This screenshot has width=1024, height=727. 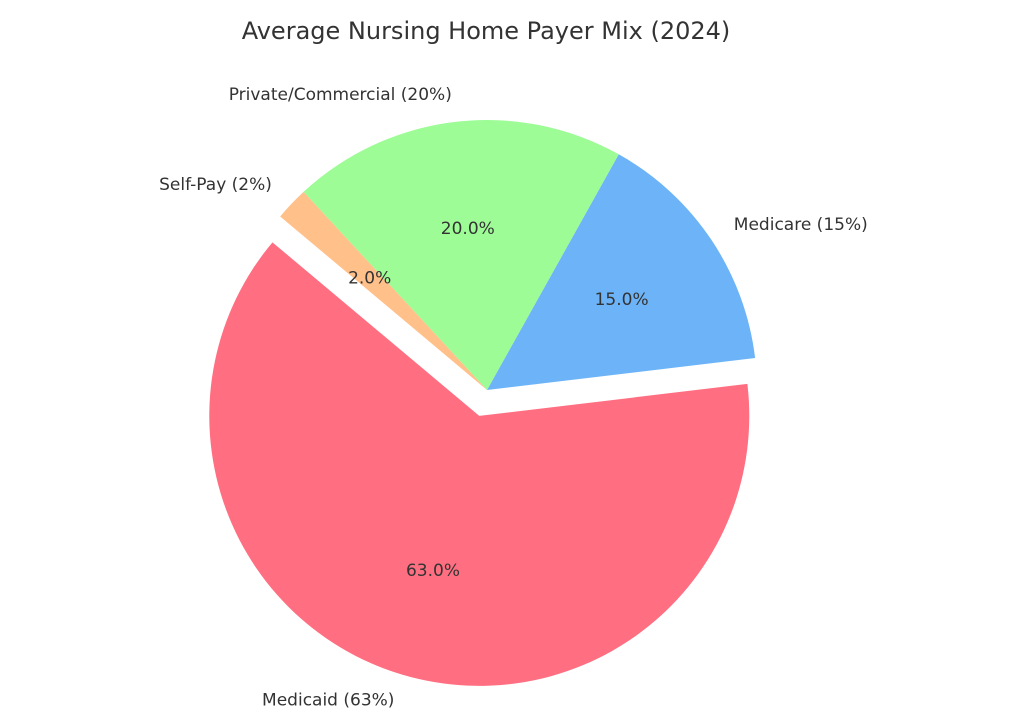 What do you see at coordinates (622, 300) in the screenshot?
I see `value-label: 15.0%` at bounding box center [622, 300].